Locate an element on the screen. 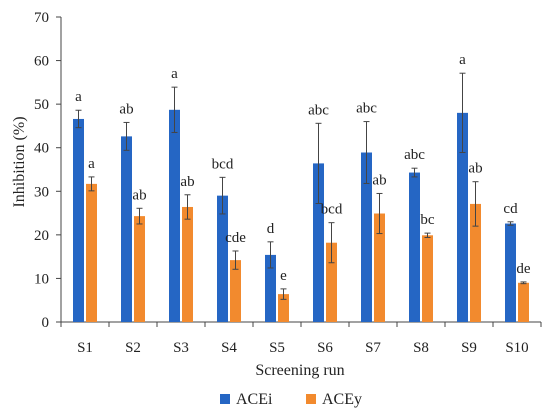  y-tick-label: 40 is located at coordinates (41, 149).